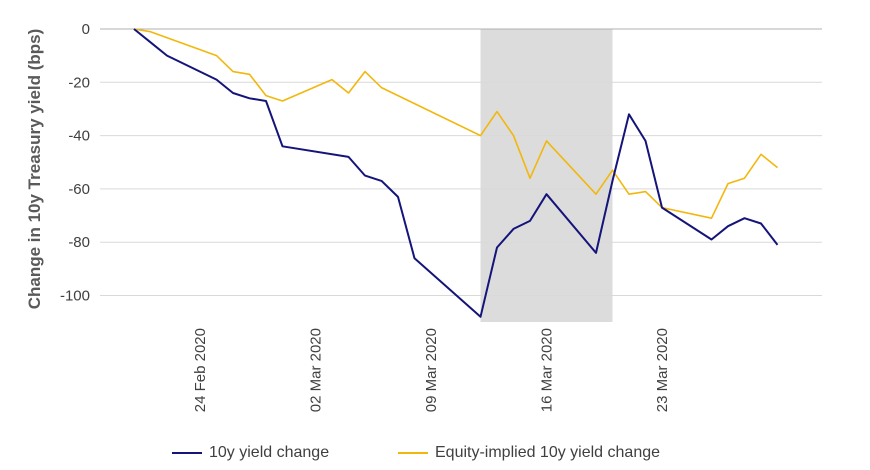 The height and width of the screenshot is (470, 870). Describe the element at coordinates (79, 136) in the screenshot. I see `y-tick-label: -40` at that location.